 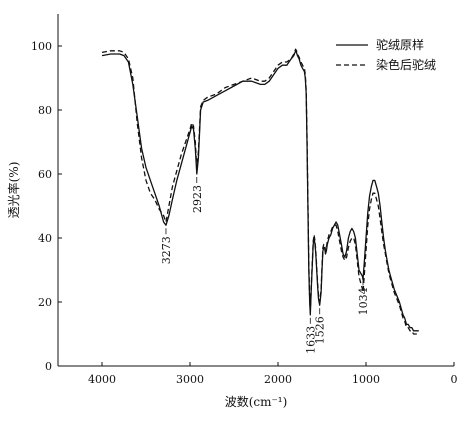 I want to click on legend-label: 驼绒原样, so click(x=400, y=44).